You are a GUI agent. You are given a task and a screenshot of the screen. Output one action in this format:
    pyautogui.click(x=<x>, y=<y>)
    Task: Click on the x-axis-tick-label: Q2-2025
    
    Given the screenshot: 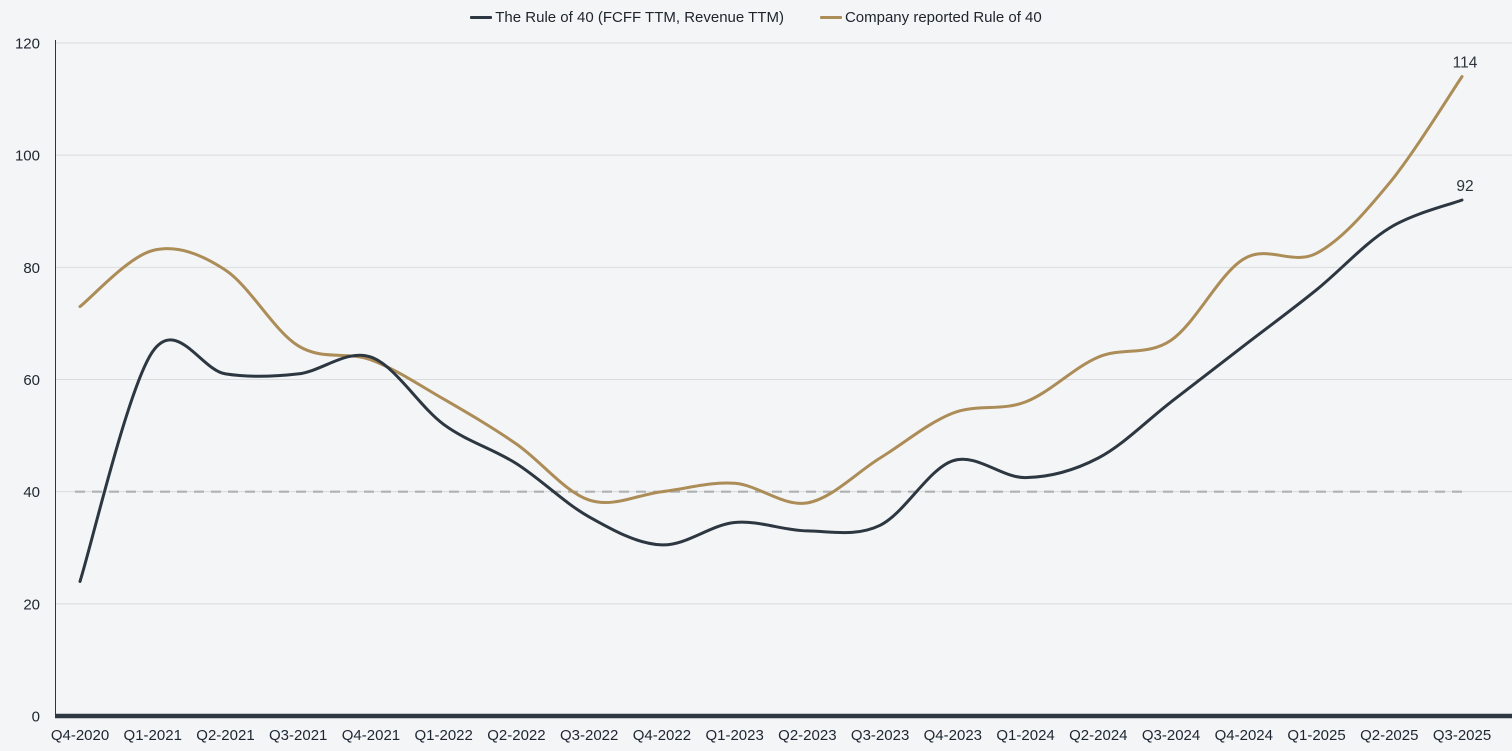 What is the action you would take?
    pyautogui.click(x=1389, y=735)
    